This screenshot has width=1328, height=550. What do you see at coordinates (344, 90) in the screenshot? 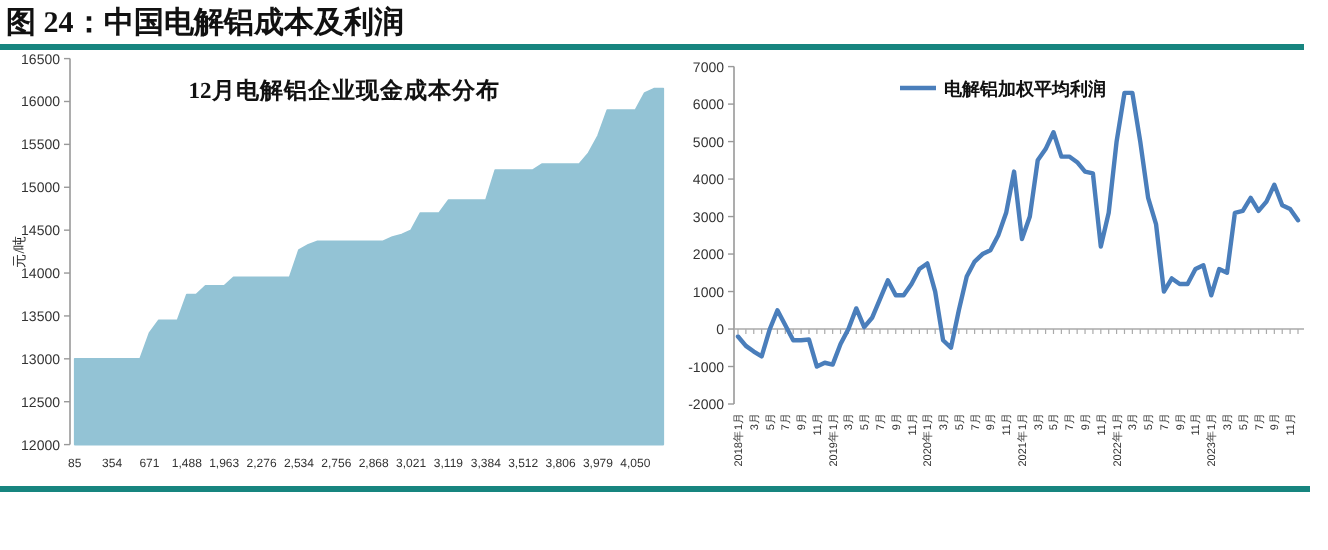
I see `text: 12月电解铝企业现金成本分布` at bounding box center [344, 90].